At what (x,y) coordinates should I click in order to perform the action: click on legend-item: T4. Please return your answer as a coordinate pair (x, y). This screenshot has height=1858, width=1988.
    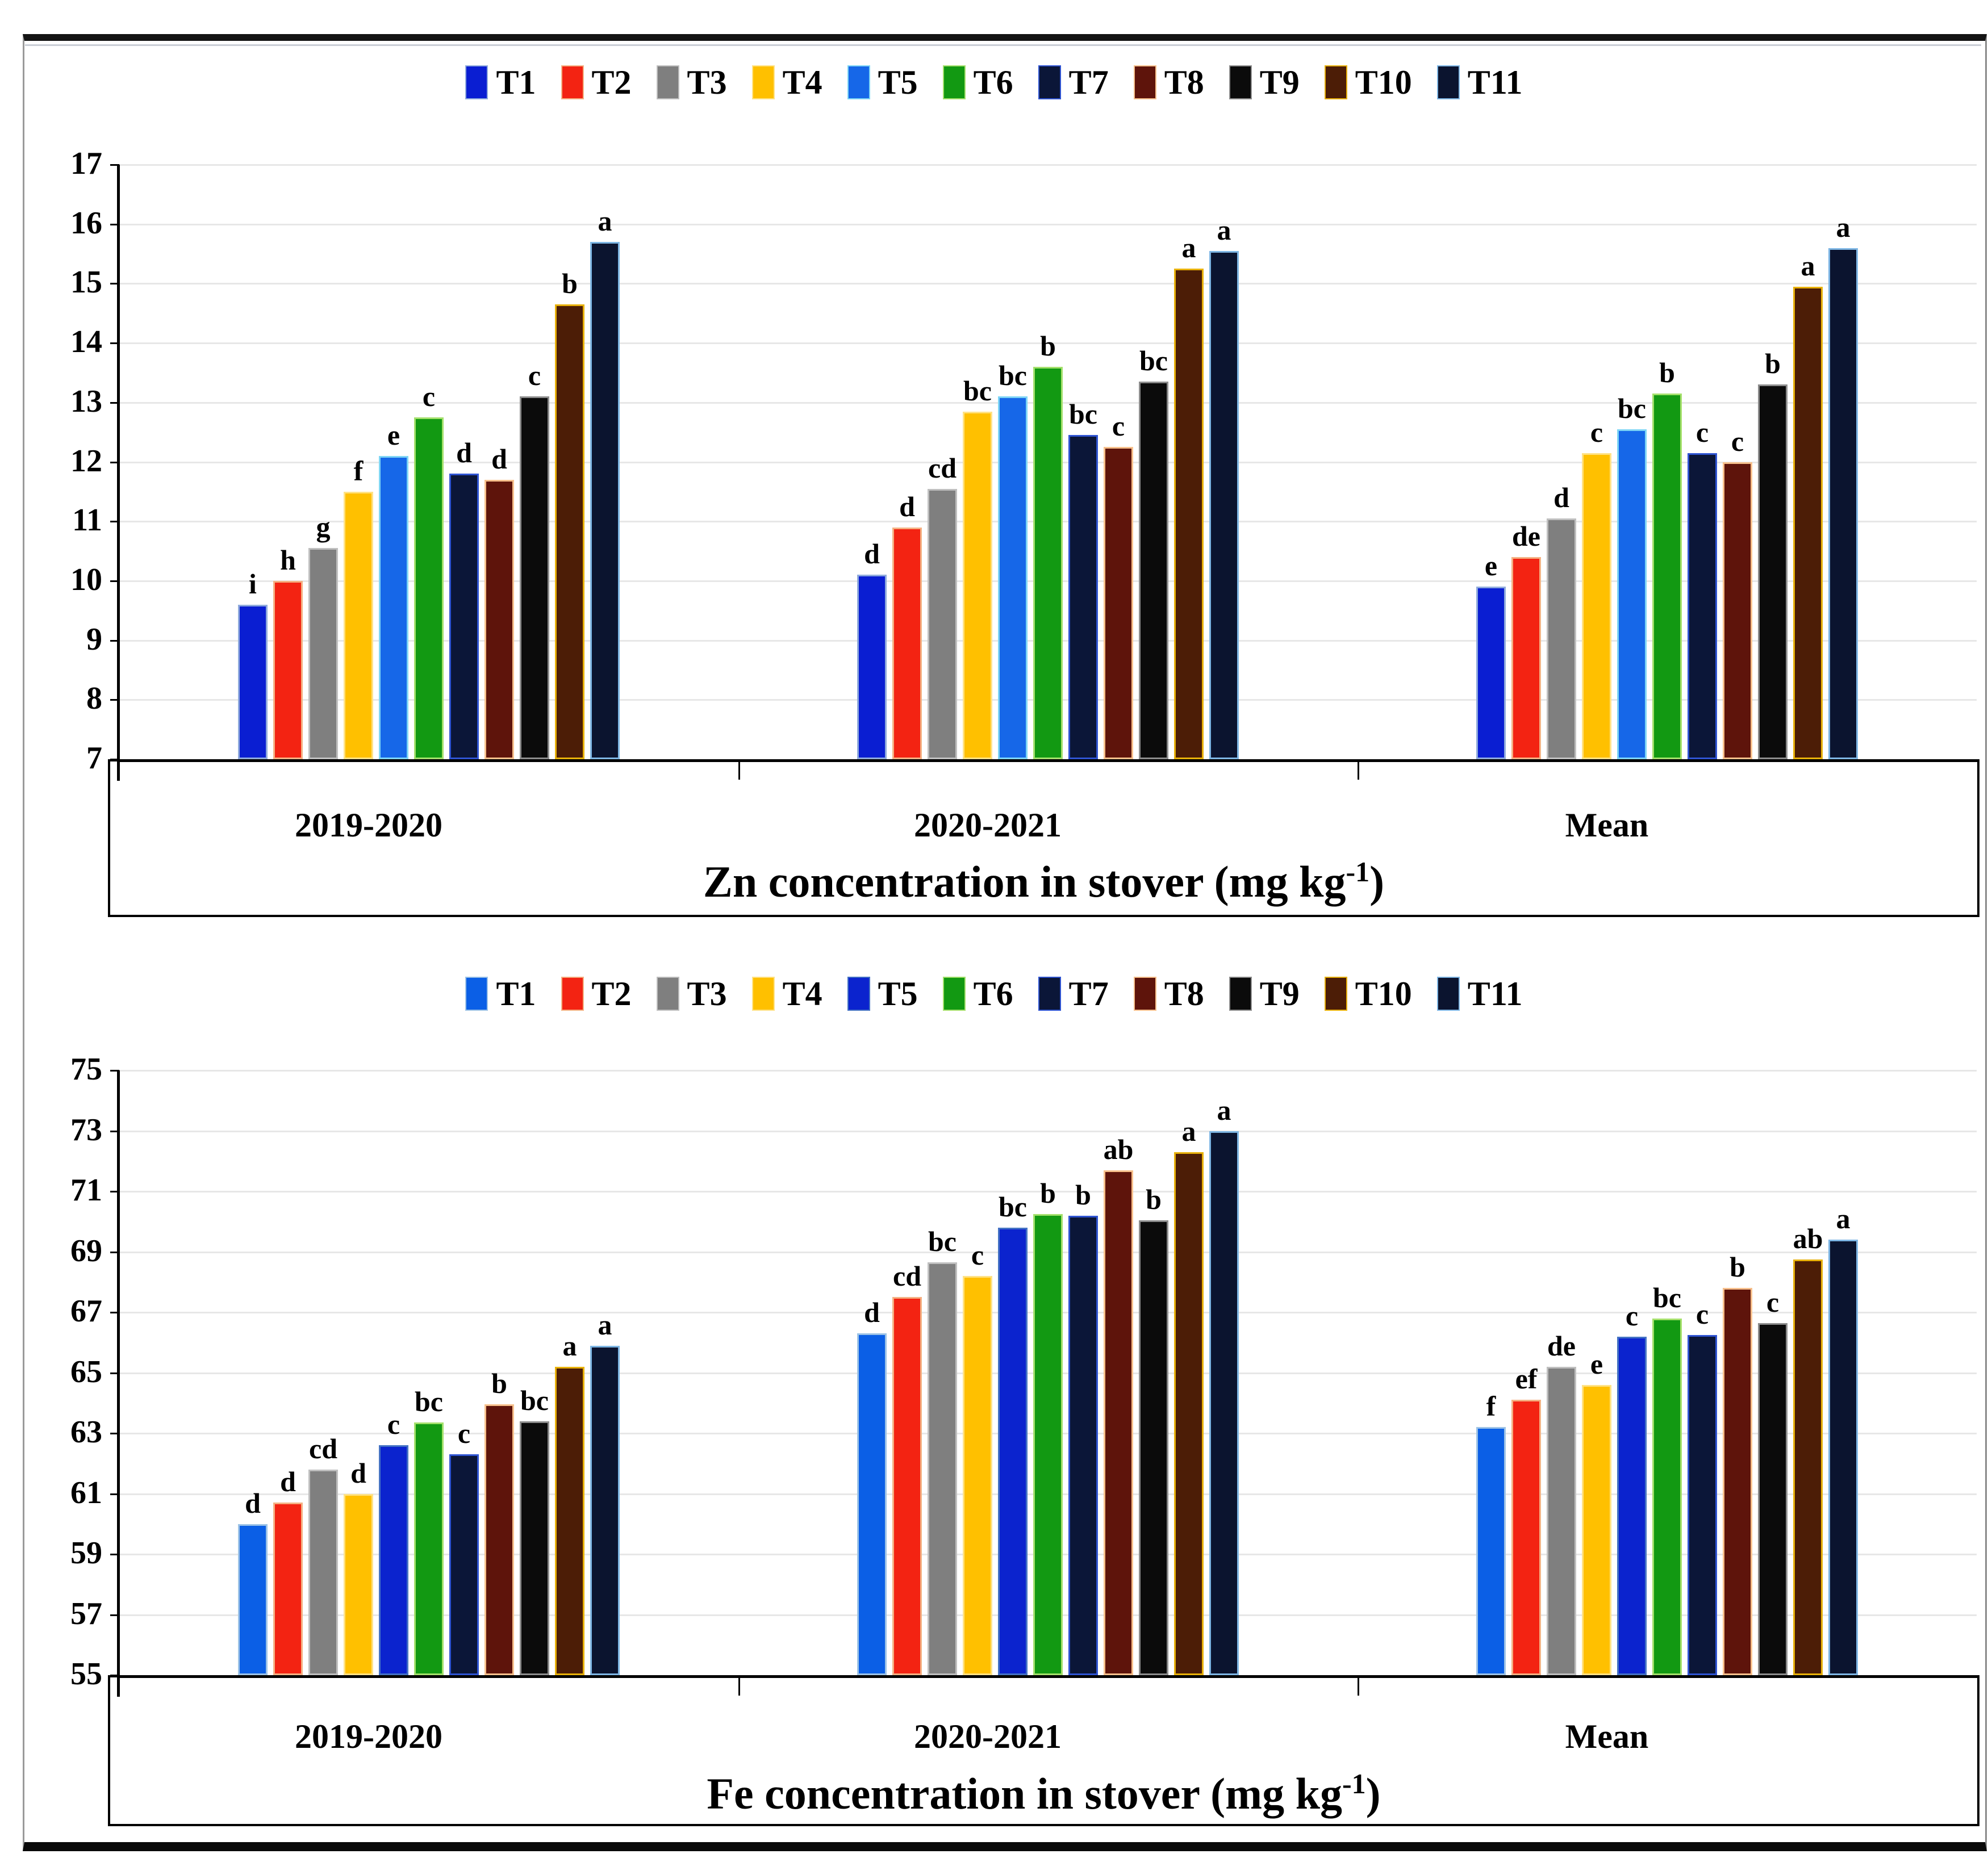
    Looking at the image, I should click on (786, 994).